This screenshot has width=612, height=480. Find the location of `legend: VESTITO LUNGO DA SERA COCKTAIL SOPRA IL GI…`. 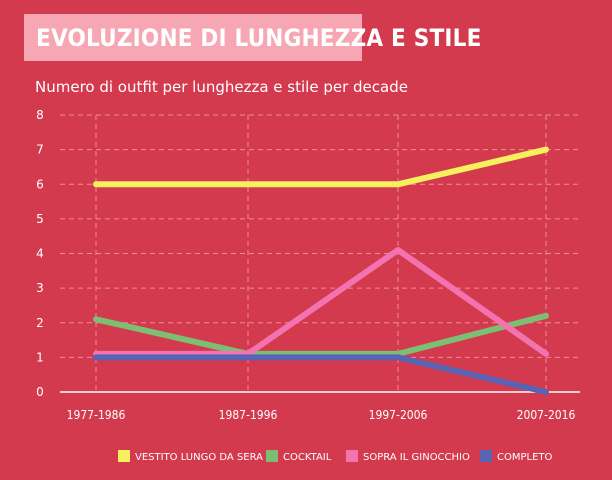

legend: VESTITO LUNGO DA SERA COCKTAIL SOPRA IL GI… is located at coordinates (335, 456).